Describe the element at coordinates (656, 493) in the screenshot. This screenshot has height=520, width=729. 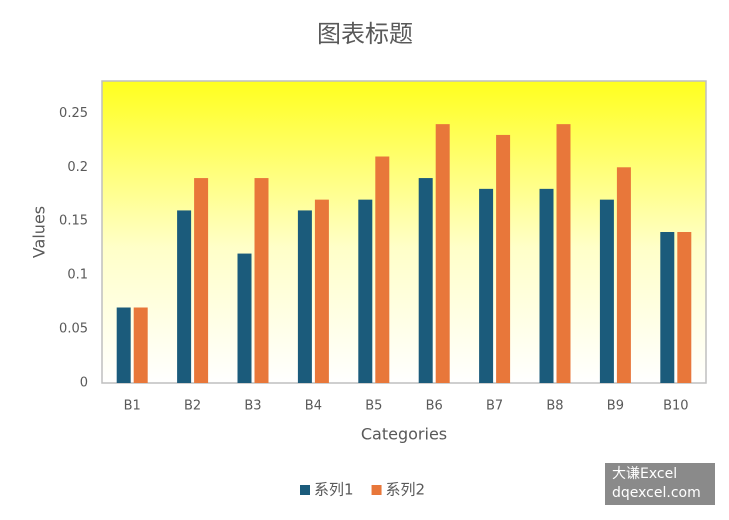
I see `watermark: dqexcel.com` at that location.